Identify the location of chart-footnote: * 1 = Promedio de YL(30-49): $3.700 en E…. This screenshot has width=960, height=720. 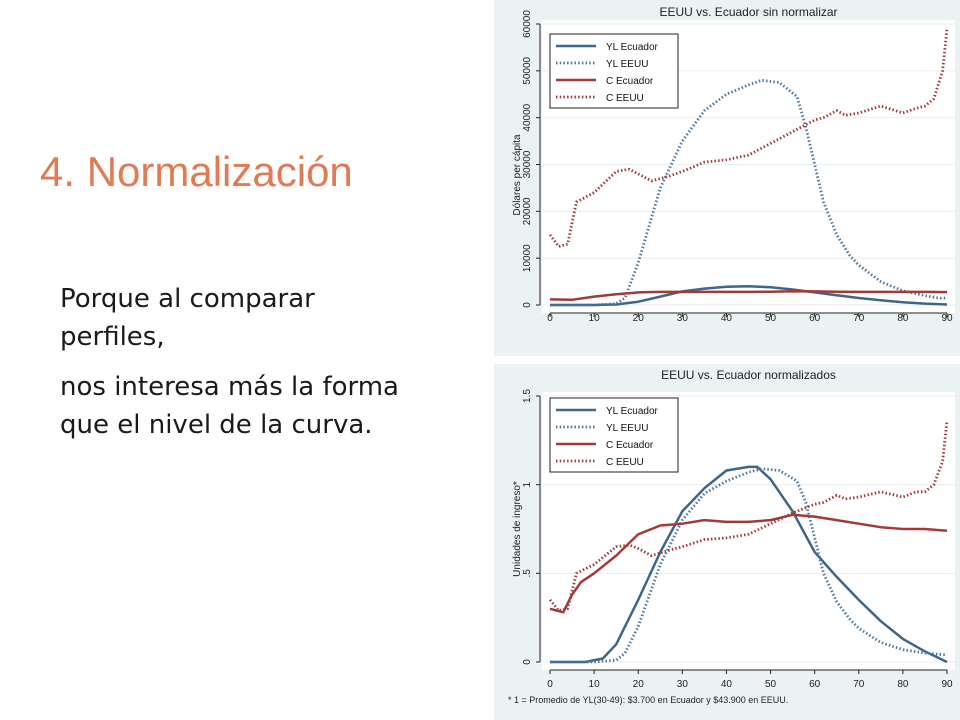
(648, 700).